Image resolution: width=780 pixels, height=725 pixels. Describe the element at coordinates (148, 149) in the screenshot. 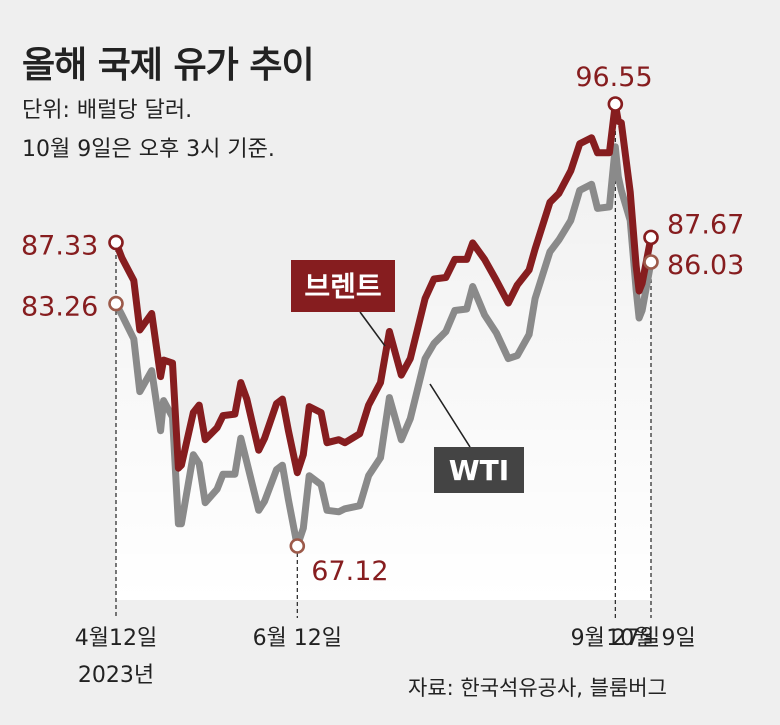

I see `time-note: 10월 9일은 오후 3시 기준.` at that location.